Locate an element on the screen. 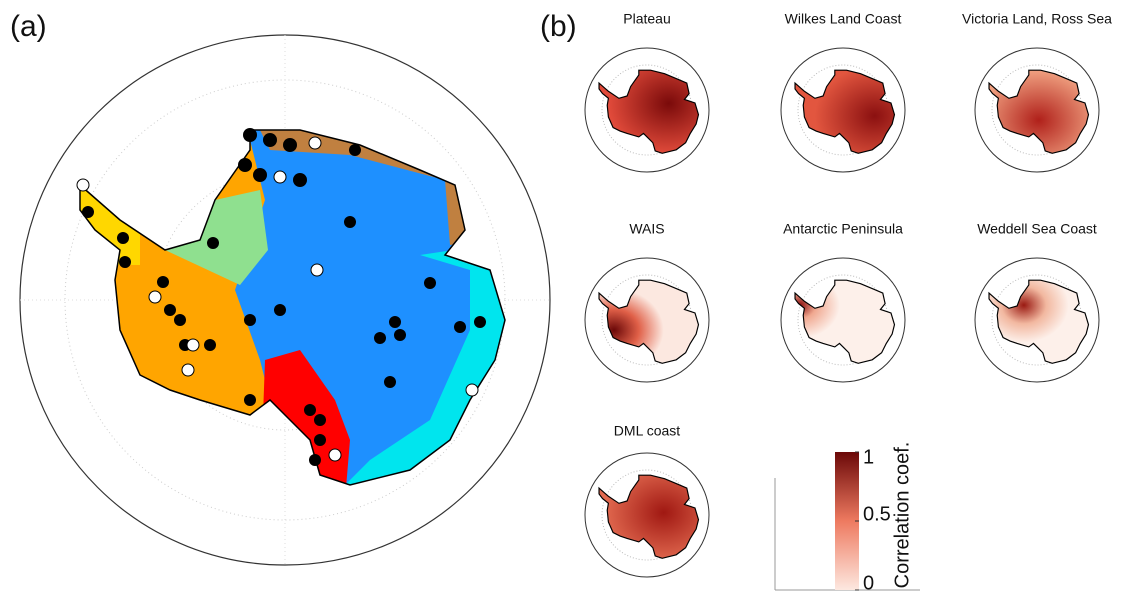 This screenshot has height=606, width=1131. small-map: WAIS is located at coordinates (647, 302).